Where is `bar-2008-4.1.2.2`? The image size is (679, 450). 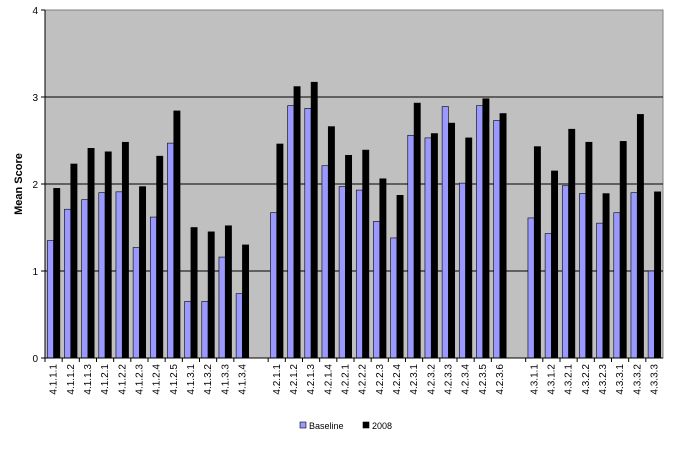 bar-2008-4.1.2.2 is located at coordinates (125, 250).